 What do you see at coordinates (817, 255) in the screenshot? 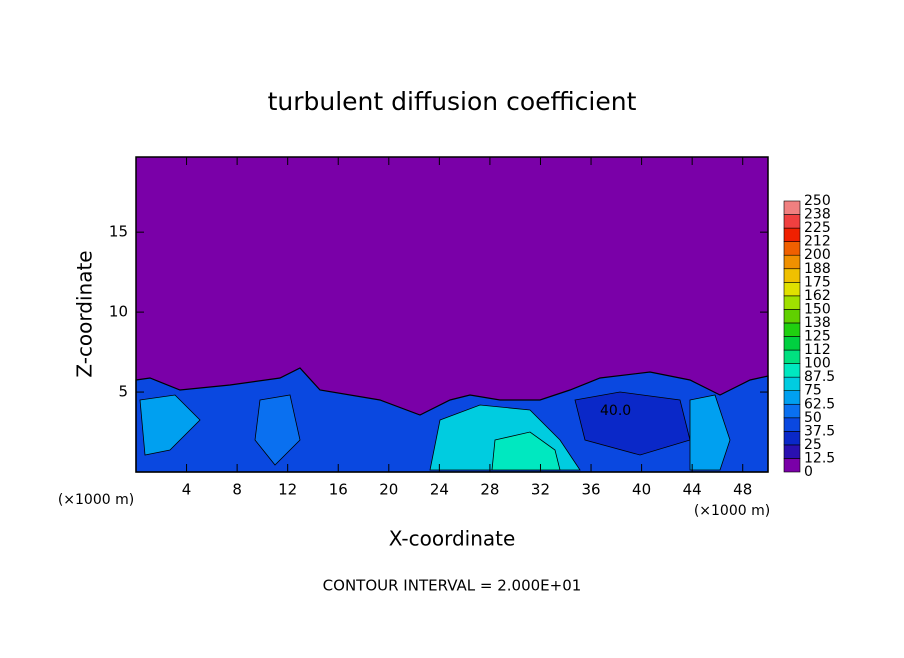
I see `colorbar-label: 200` at bounding box center [817, 255].